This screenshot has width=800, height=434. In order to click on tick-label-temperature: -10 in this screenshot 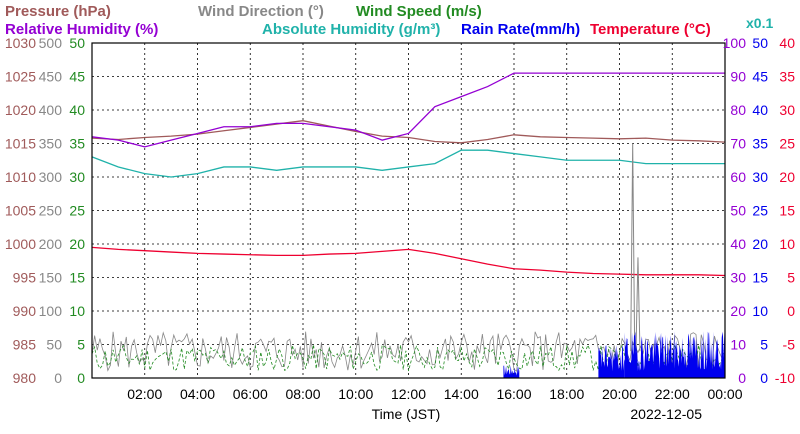, I will do `click(785, 378)`.